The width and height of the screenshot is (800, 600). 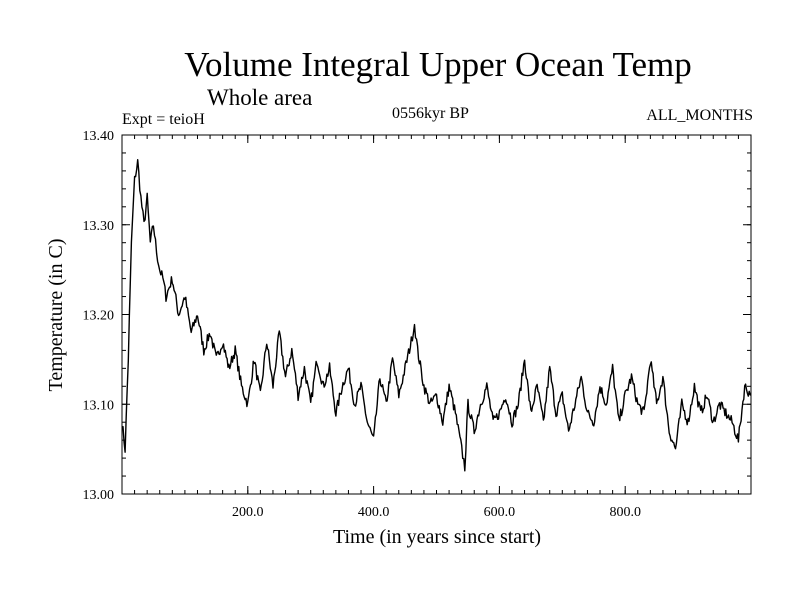 What do you see at coordinates (625, 512) in the screenshot?
I see `x-tick-label: 800.0` at bounding box center [625, 512].